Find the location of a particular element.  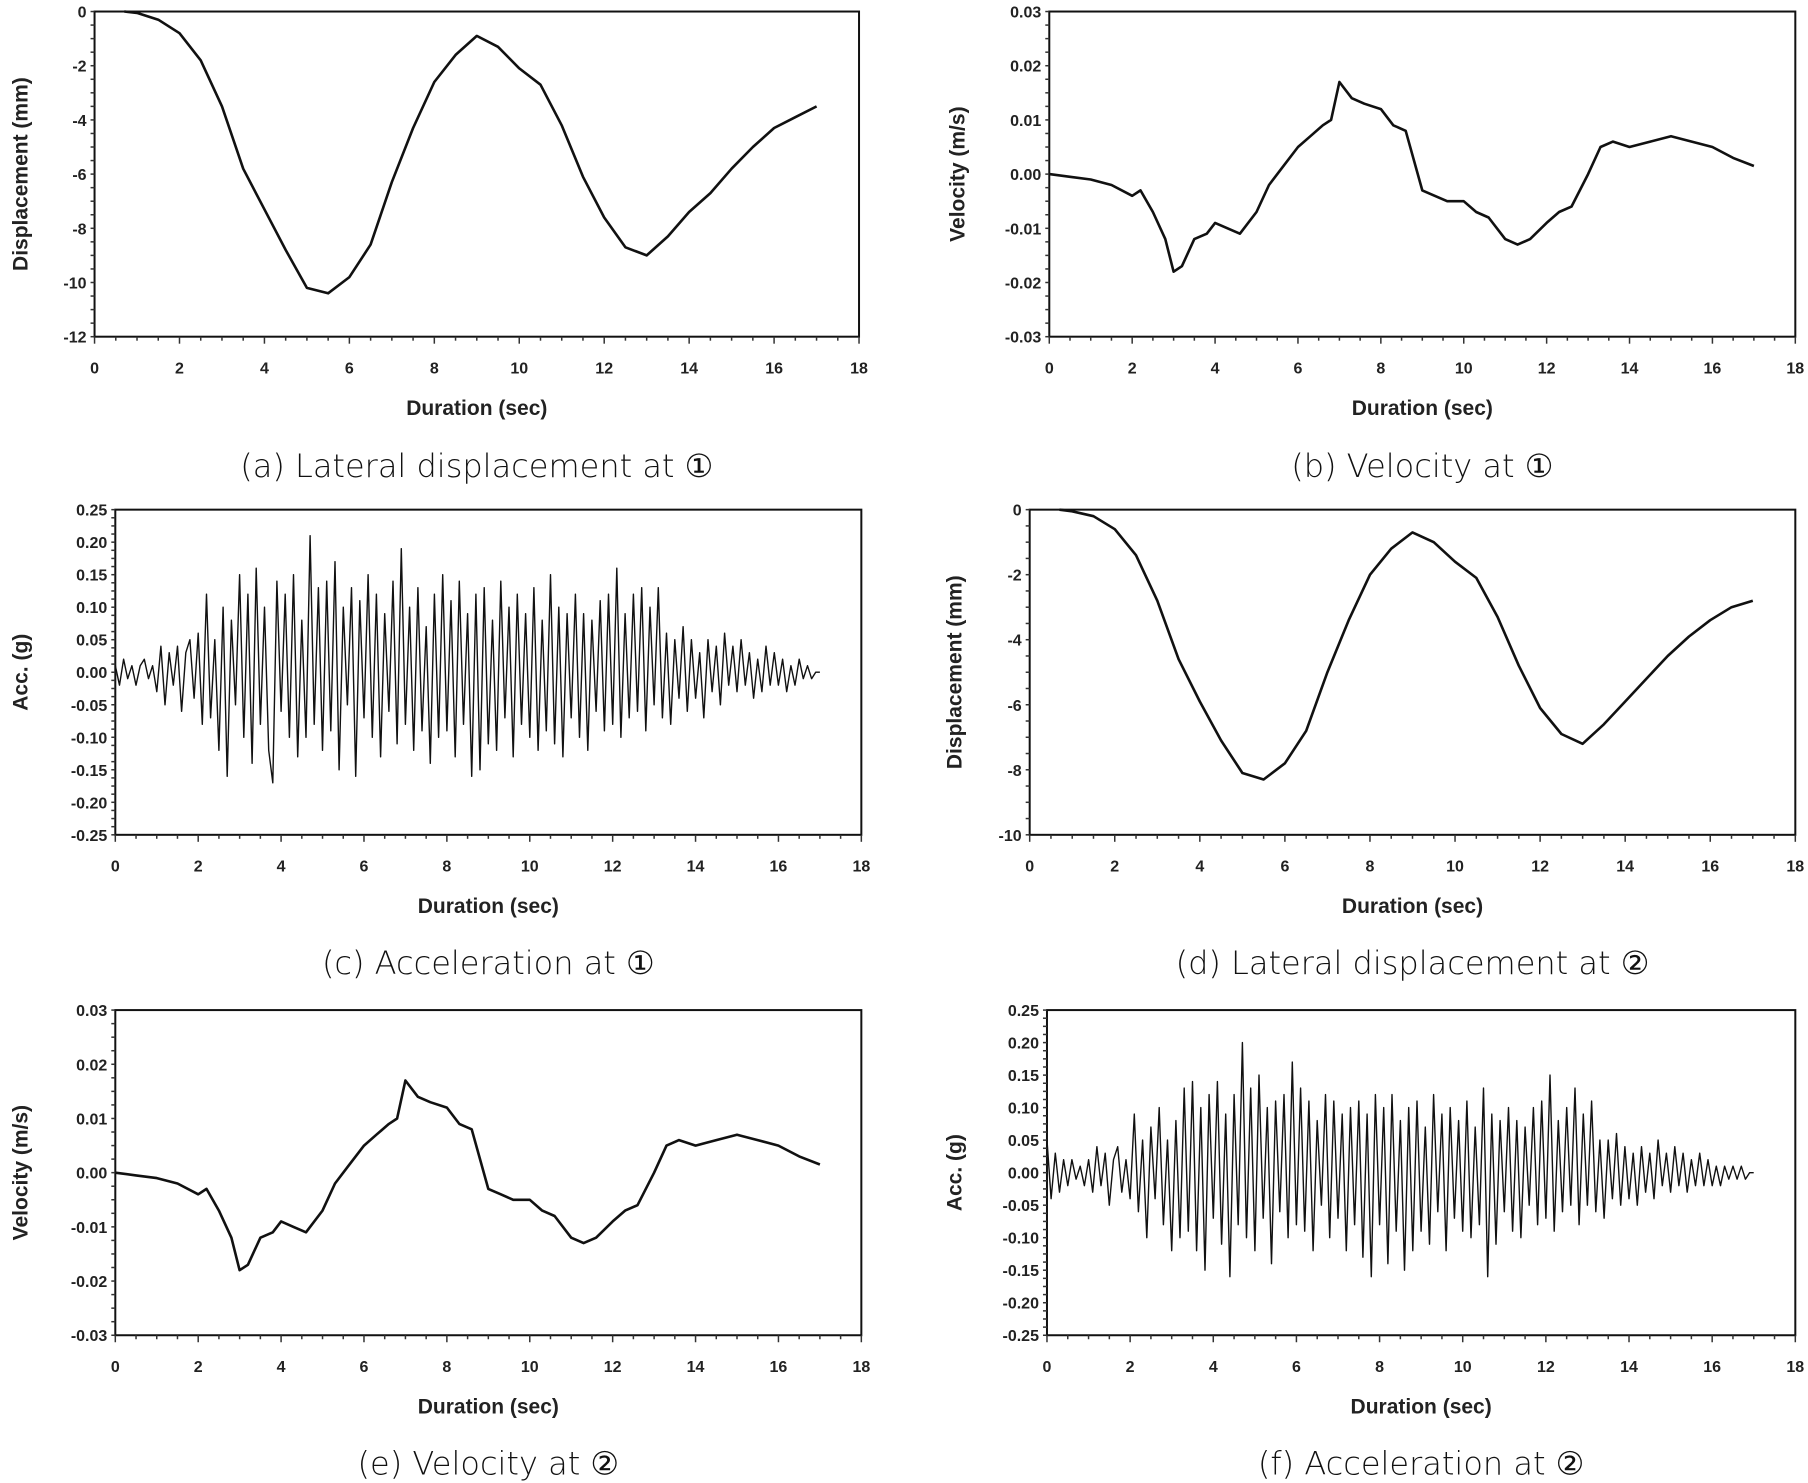

series-line-d is located at coordinates (1406, 644).